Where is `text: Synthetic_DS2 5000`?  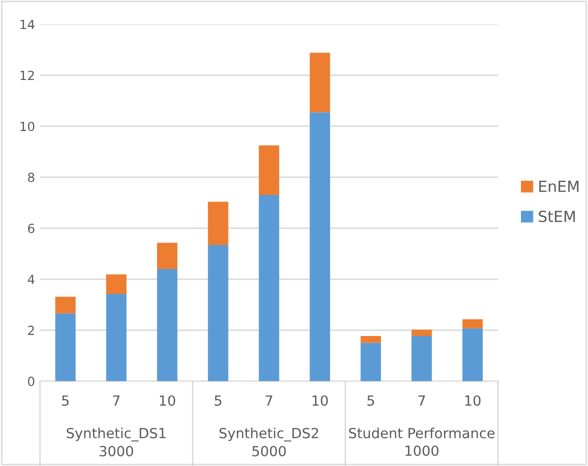
text: Synthetic_DS2 5000 is located at coordinates (268, 442).